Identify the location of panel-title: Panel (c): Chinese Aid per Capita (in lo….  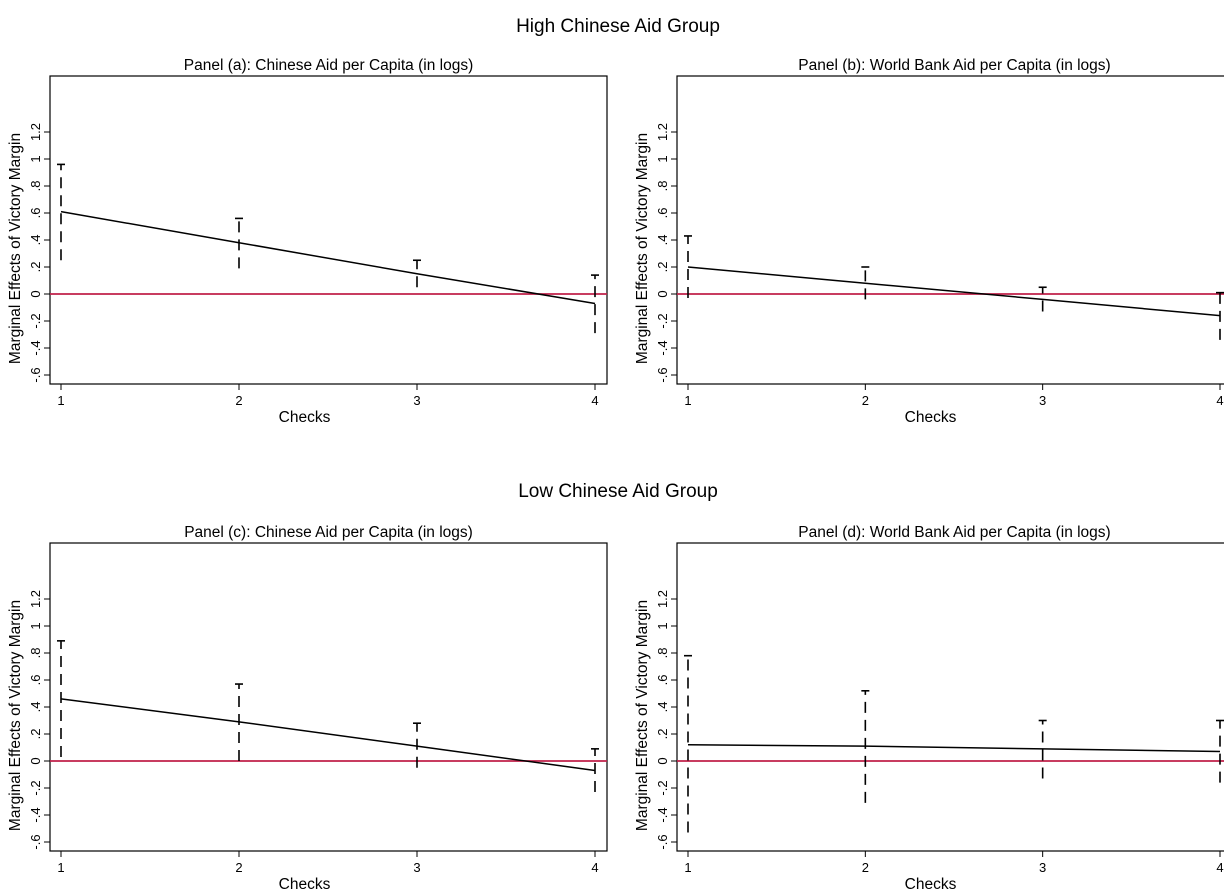
(328, 532).